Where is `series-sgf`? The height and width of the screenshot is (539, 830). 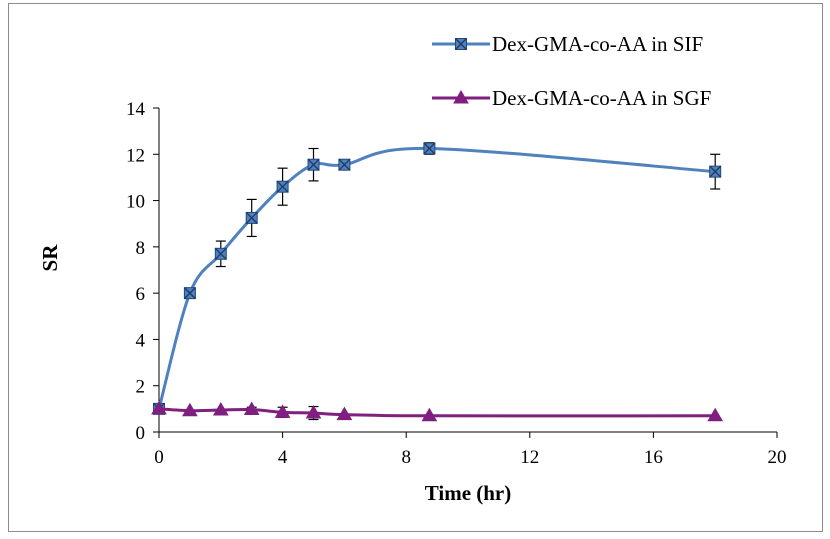 series-sgf is located at coordinates (437, 411).